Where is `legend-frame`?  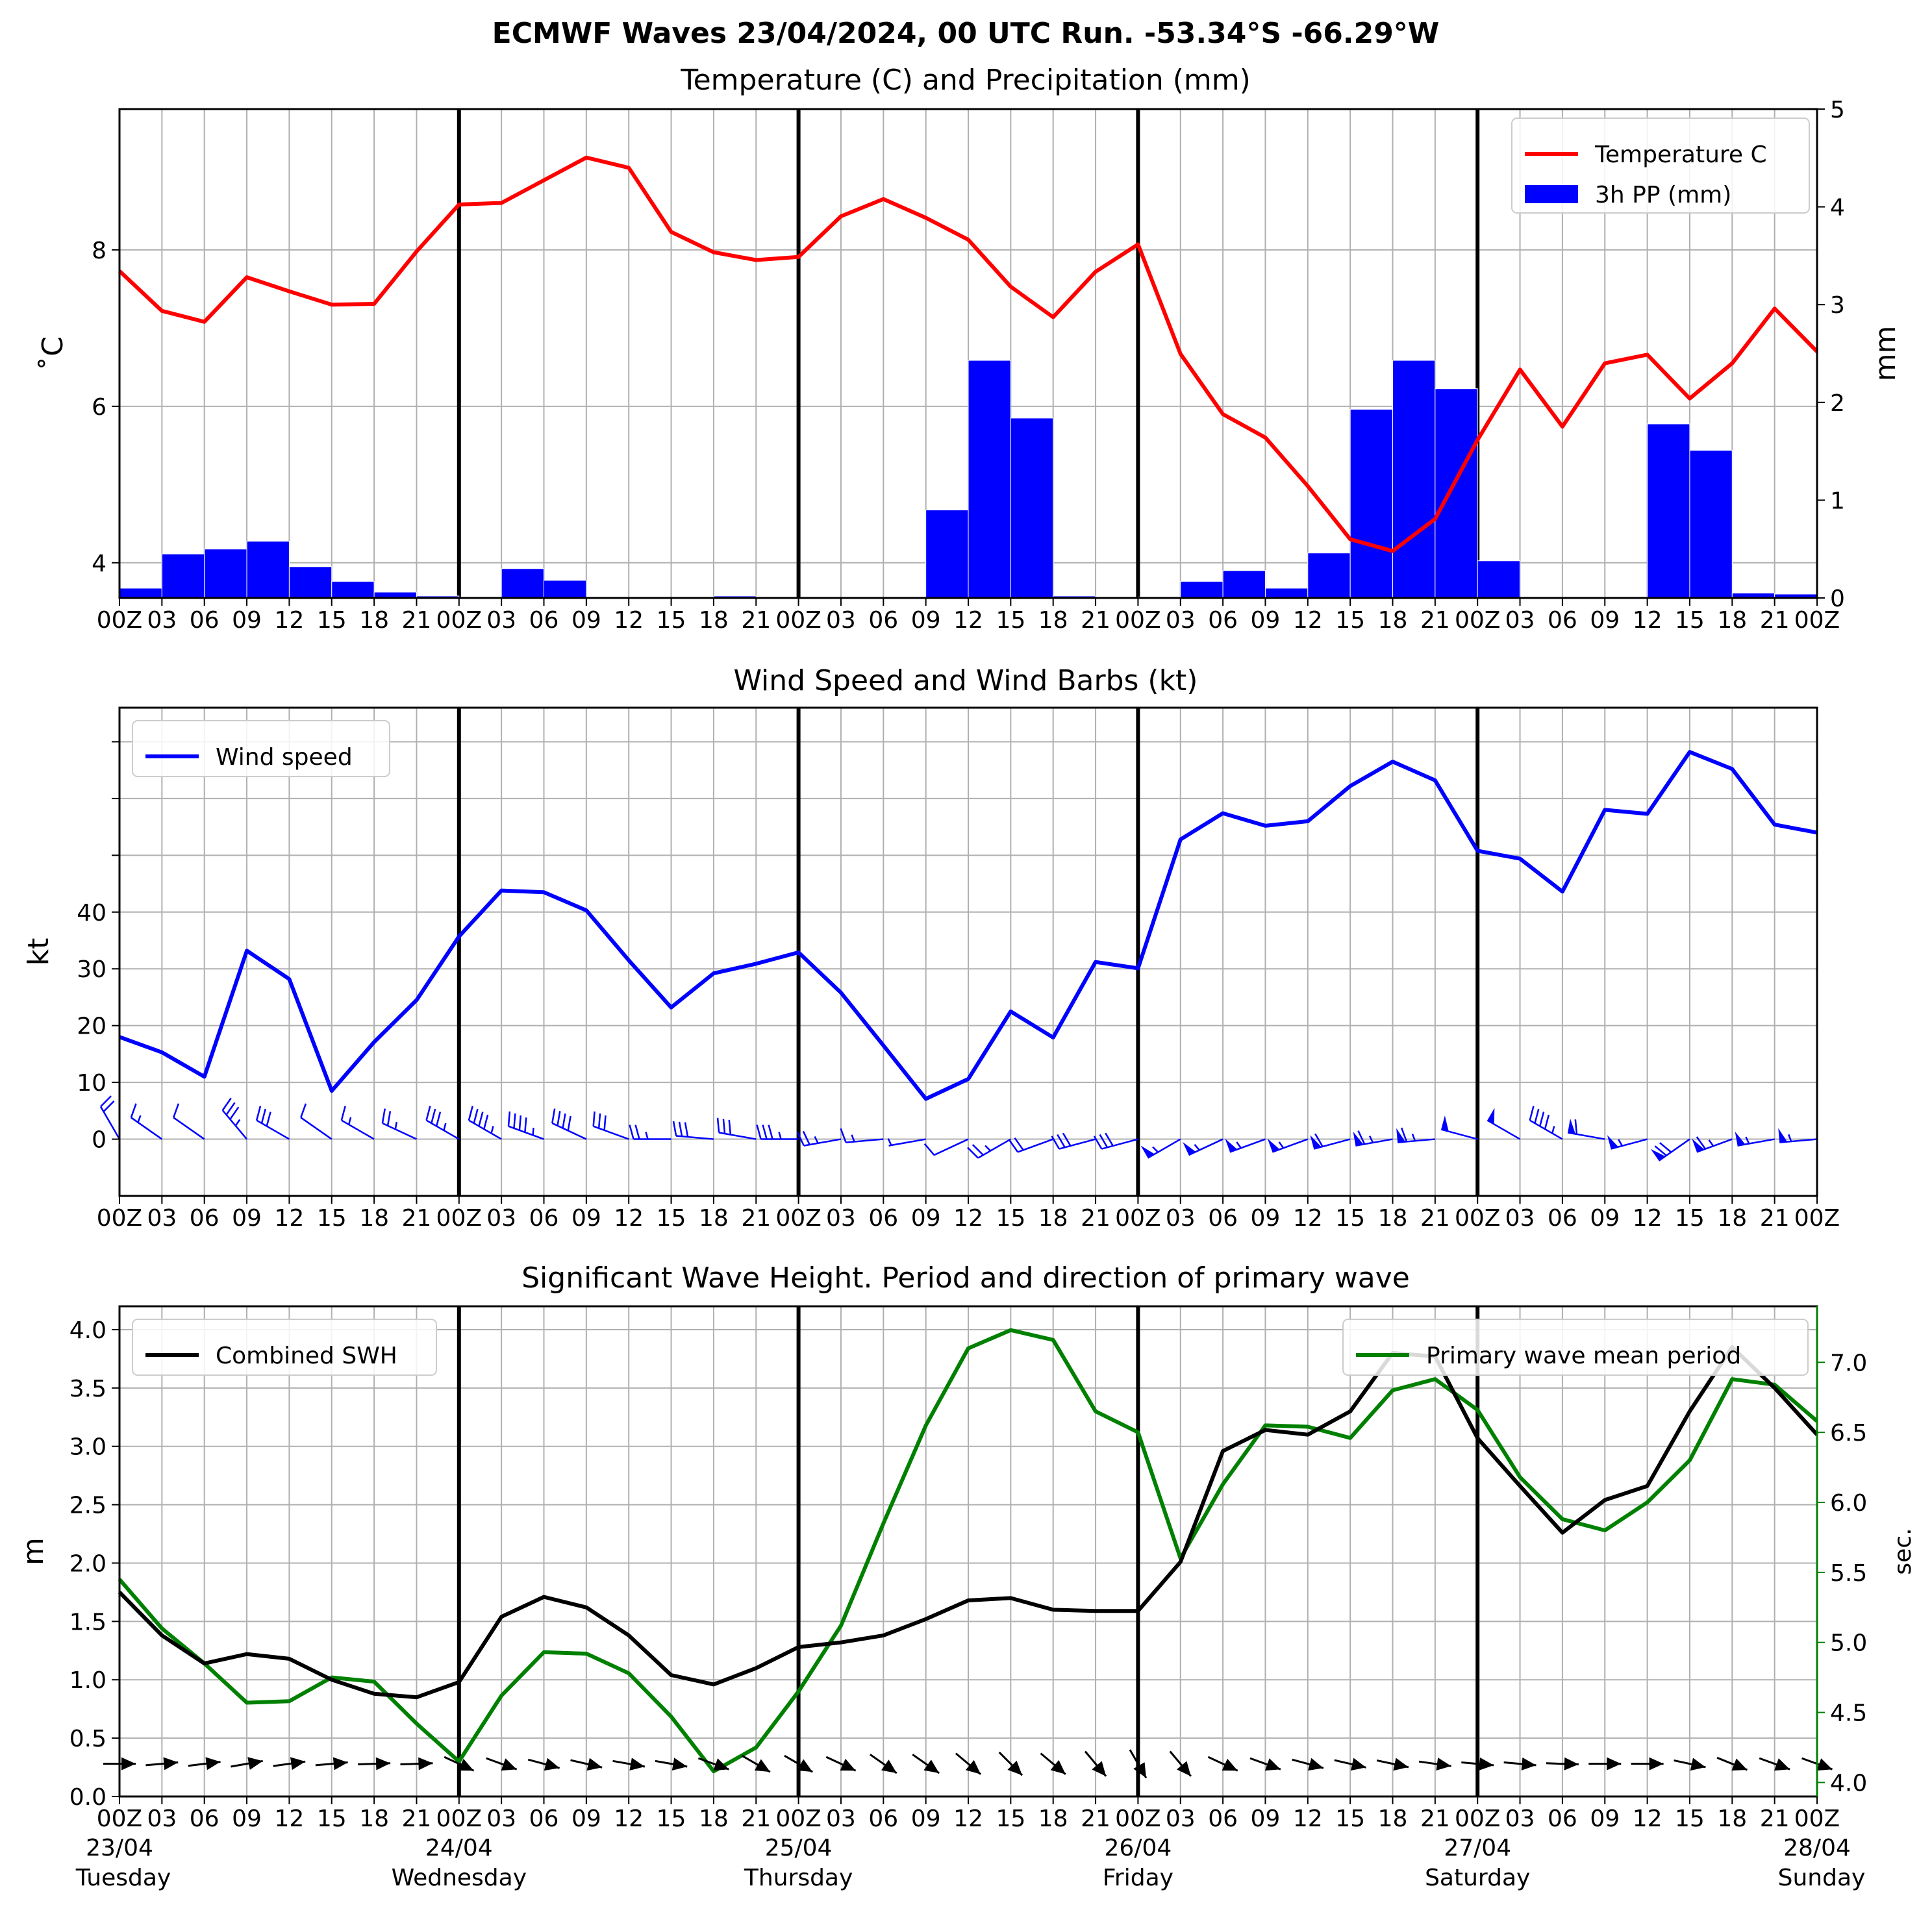
legend-frame is located at coordinates (1575, 1347).